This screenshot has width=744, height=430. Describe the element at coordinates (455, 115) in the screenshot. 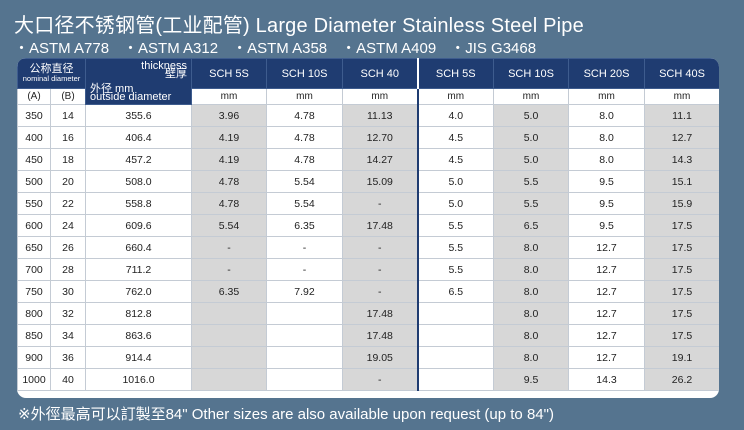

I see `thickness-cell: 4.0` at that location.